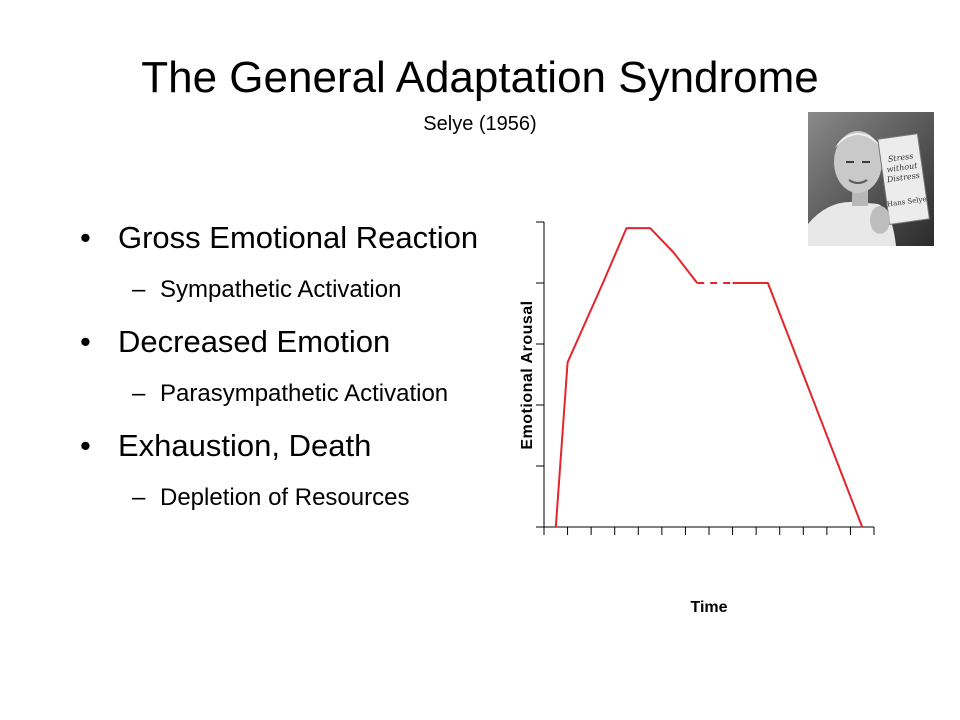 This screenshot has height=720, width=960. I want to click on subbullet-label: Parasympathetic Activation, so click(304, 393).